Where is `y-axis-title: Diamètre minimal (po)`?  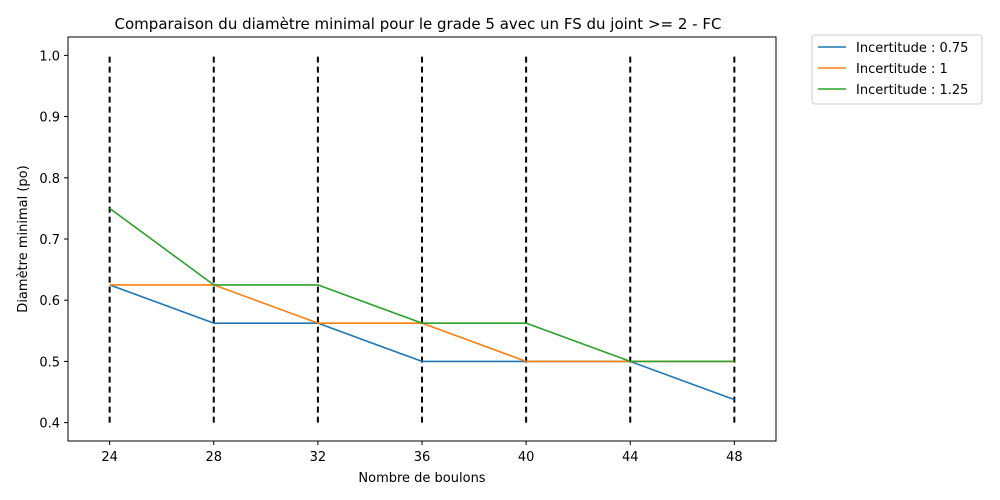 y-axis-title: Diamètre minimal (po) is located at coordinates (23, 238).